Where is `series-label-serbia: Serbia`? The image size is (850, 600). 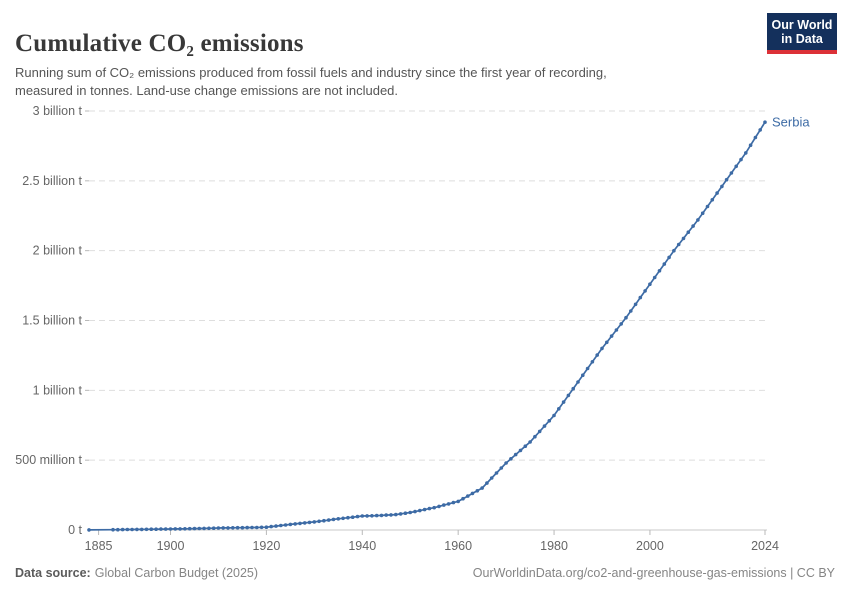 series-label-serbia: Serbia is located at coordinates (791, 122).